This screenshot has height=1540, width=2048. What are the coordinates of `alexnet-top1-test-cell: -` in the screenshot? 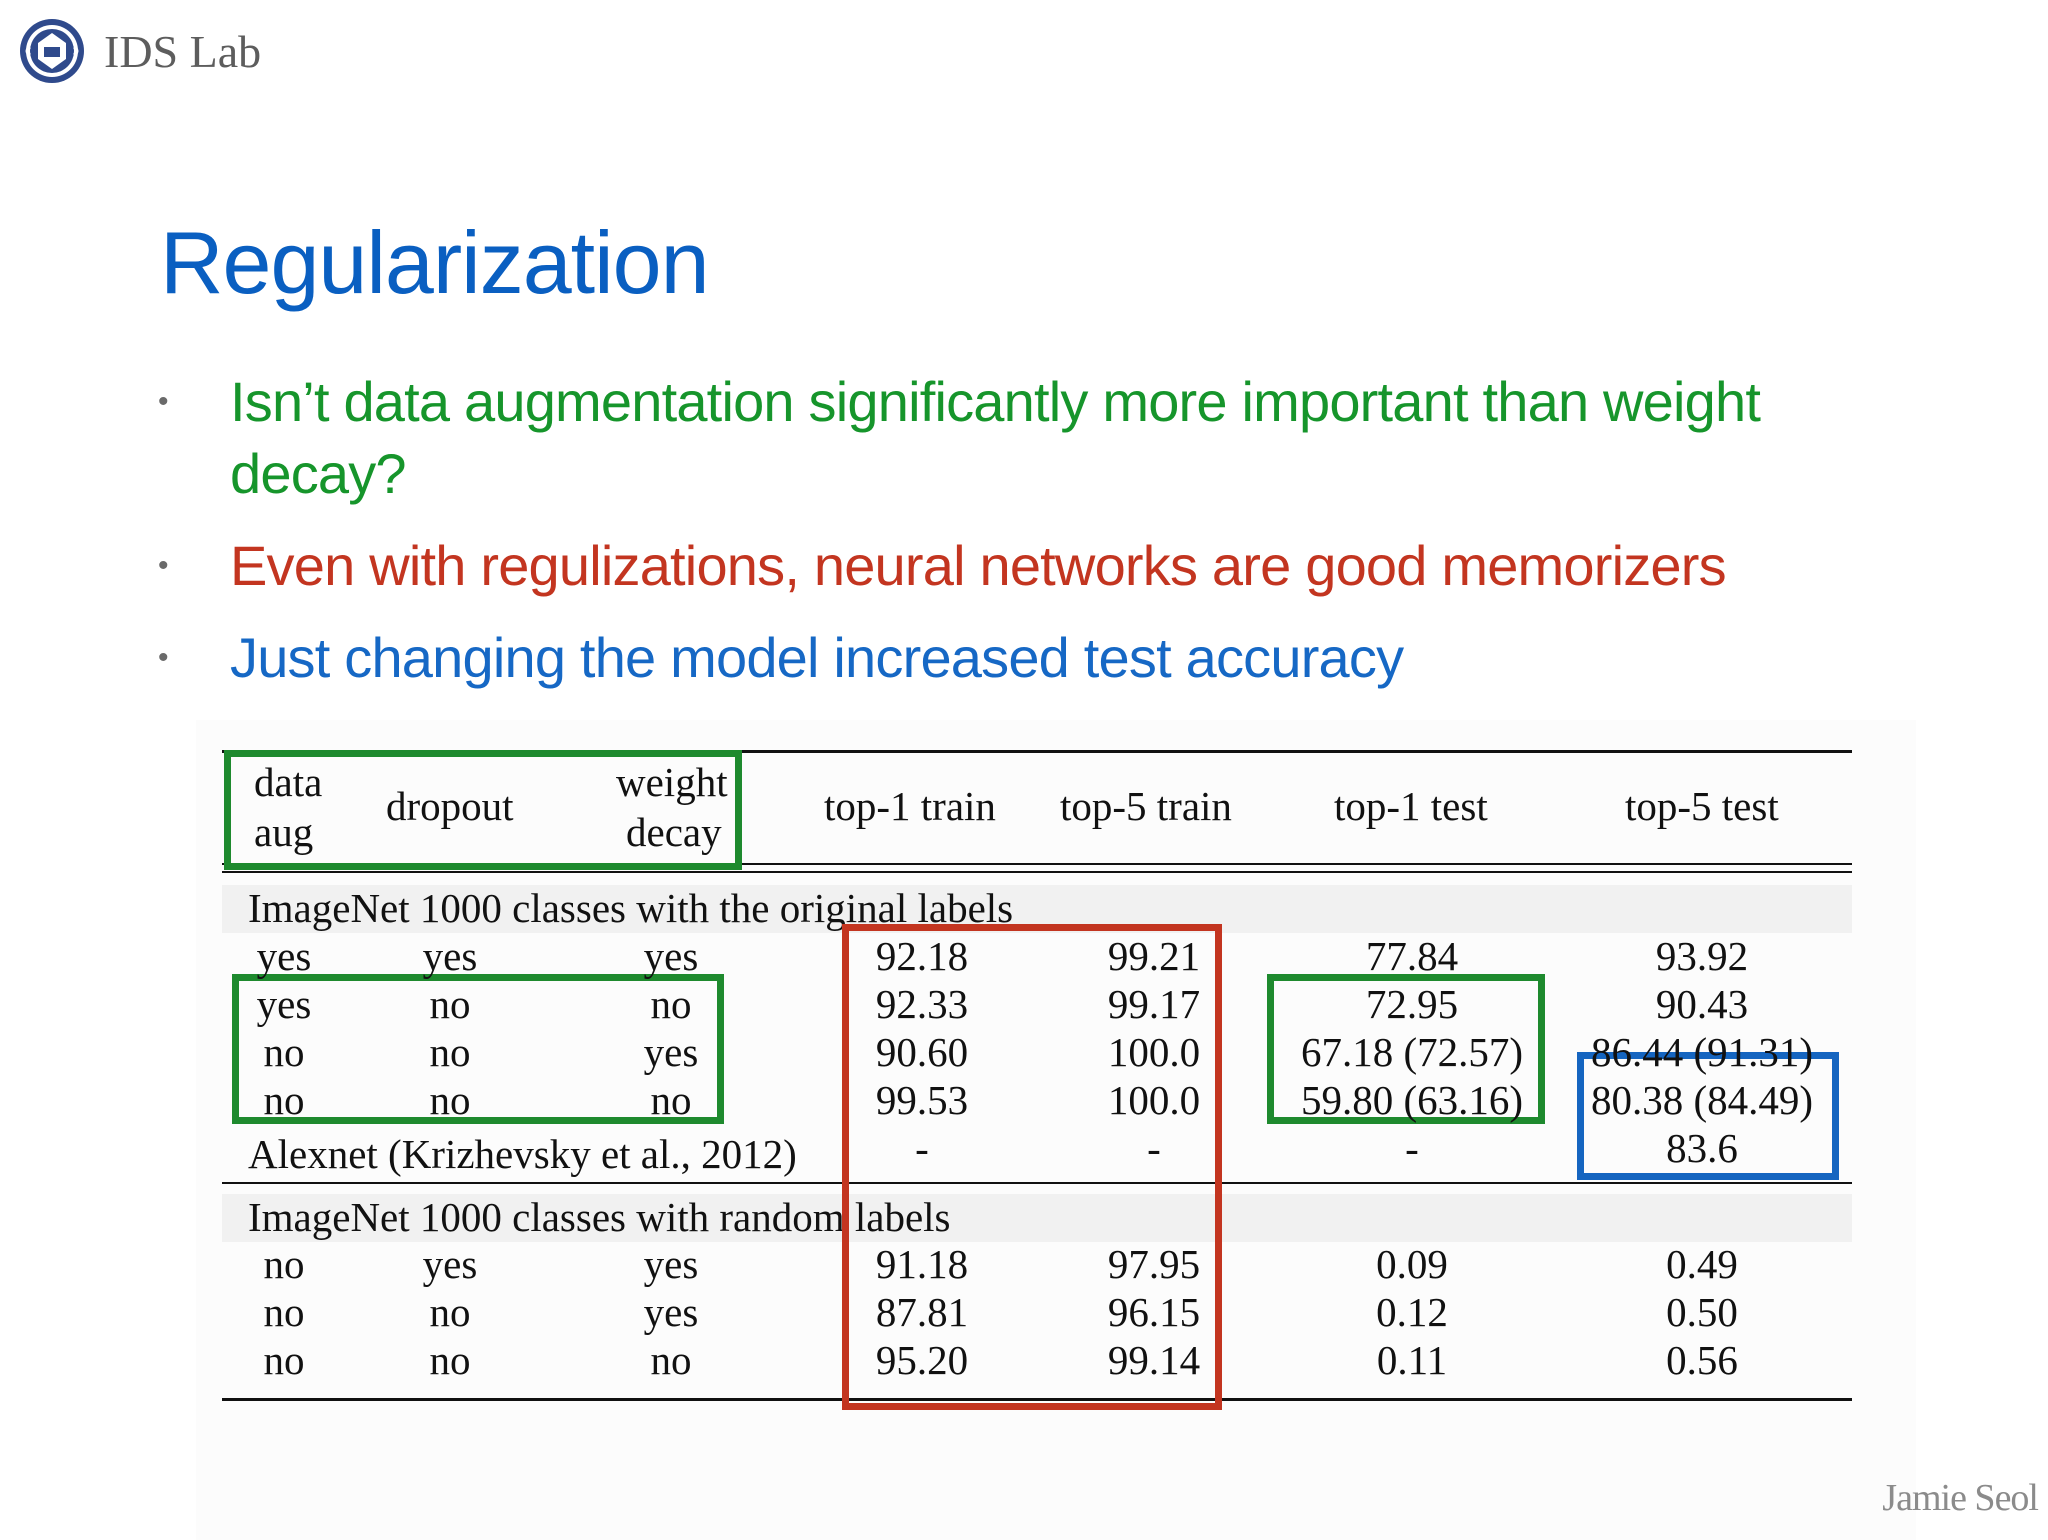 It's located at (1412, 1148).